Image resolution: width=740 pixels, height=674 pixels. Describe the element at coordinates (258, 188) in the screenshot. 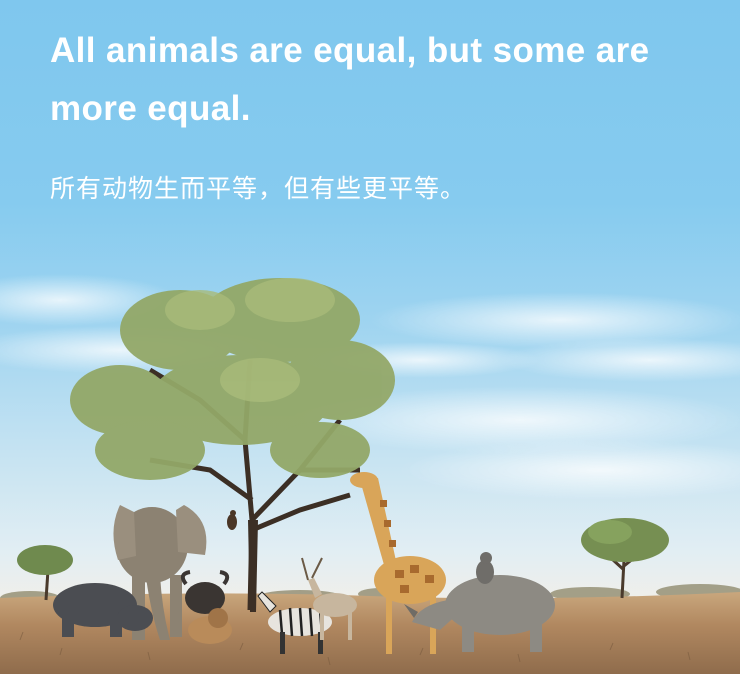

I see `headline-chinese: 所有动物生而平等，但有些更平等。` at that location.